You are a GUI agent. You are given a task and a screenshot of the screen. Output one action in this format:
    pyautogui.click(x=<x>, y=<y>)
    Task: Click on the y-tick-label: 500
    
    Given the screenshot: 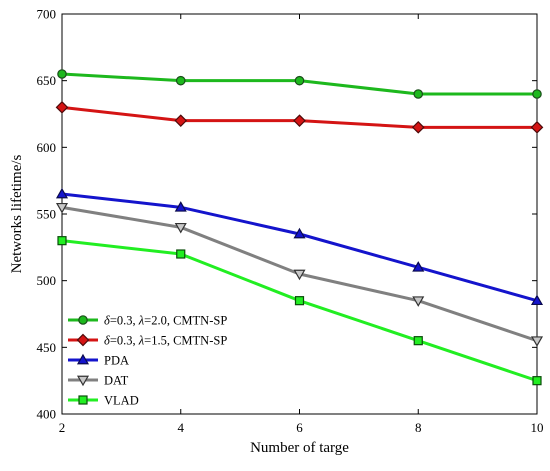 What is the action you would take?
    pyautogui.click(x=47, y=280)
    